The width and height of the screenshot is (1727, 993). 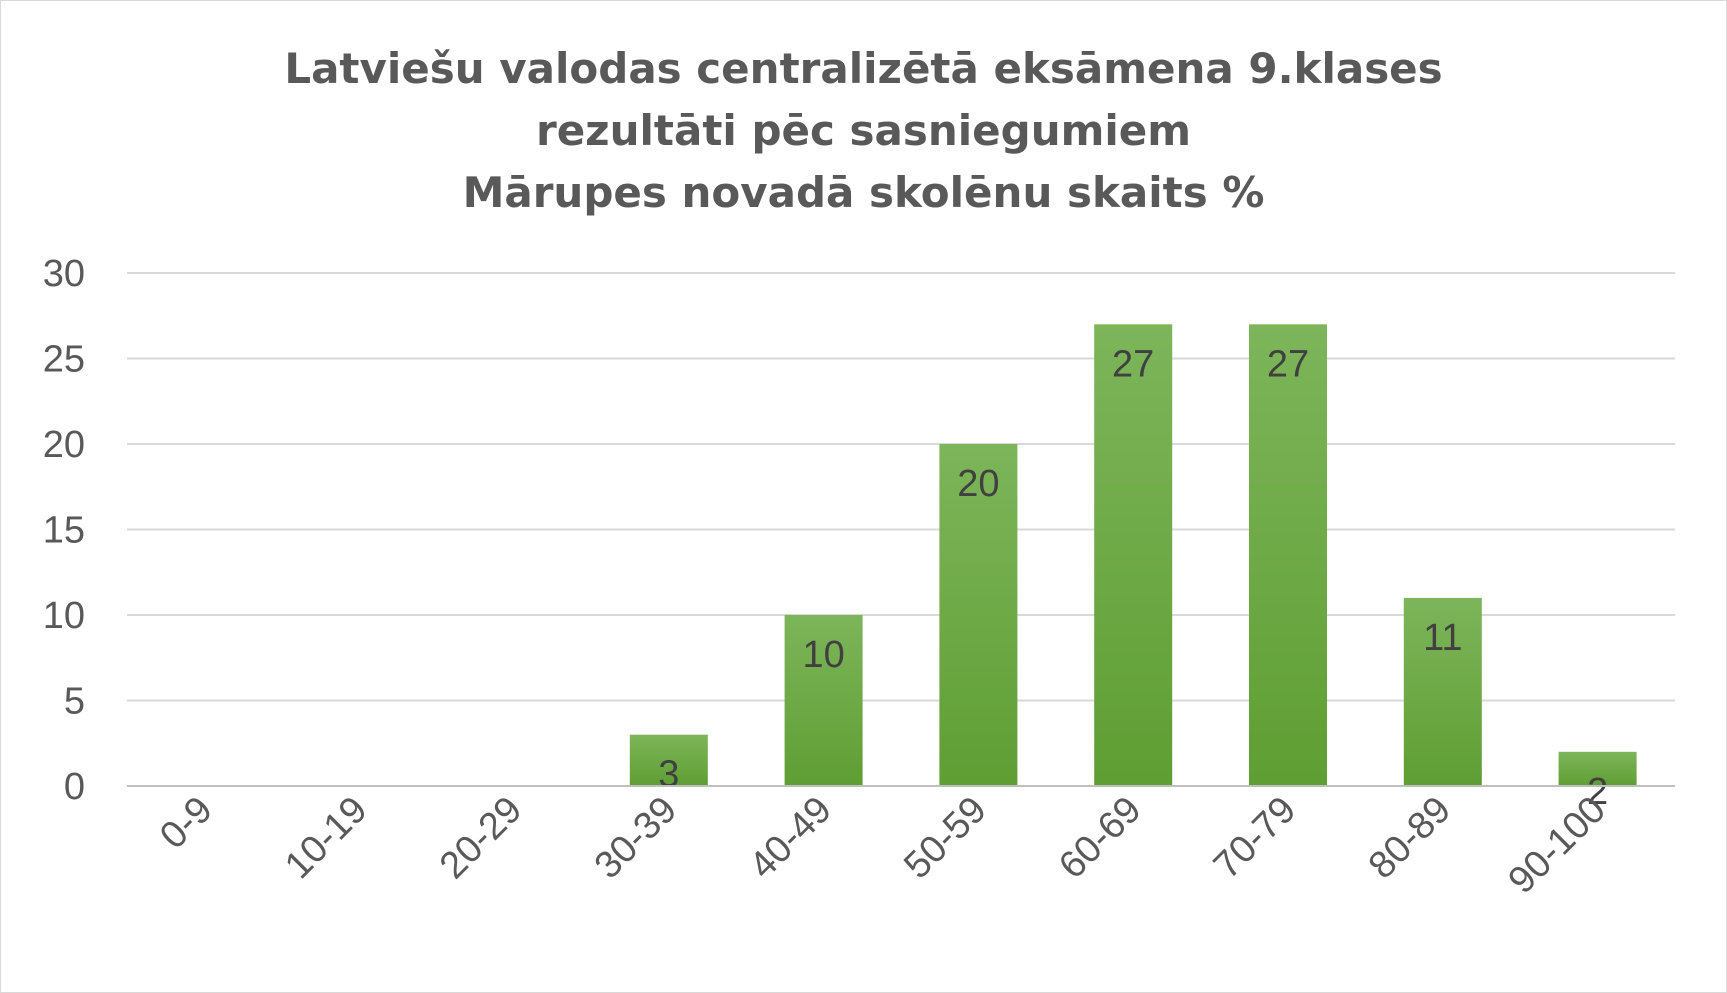 What do you see at coordinates (186, 823) in the screenshot?
I see `x-tick-label: 0-9` at bounding box center [186, 823].